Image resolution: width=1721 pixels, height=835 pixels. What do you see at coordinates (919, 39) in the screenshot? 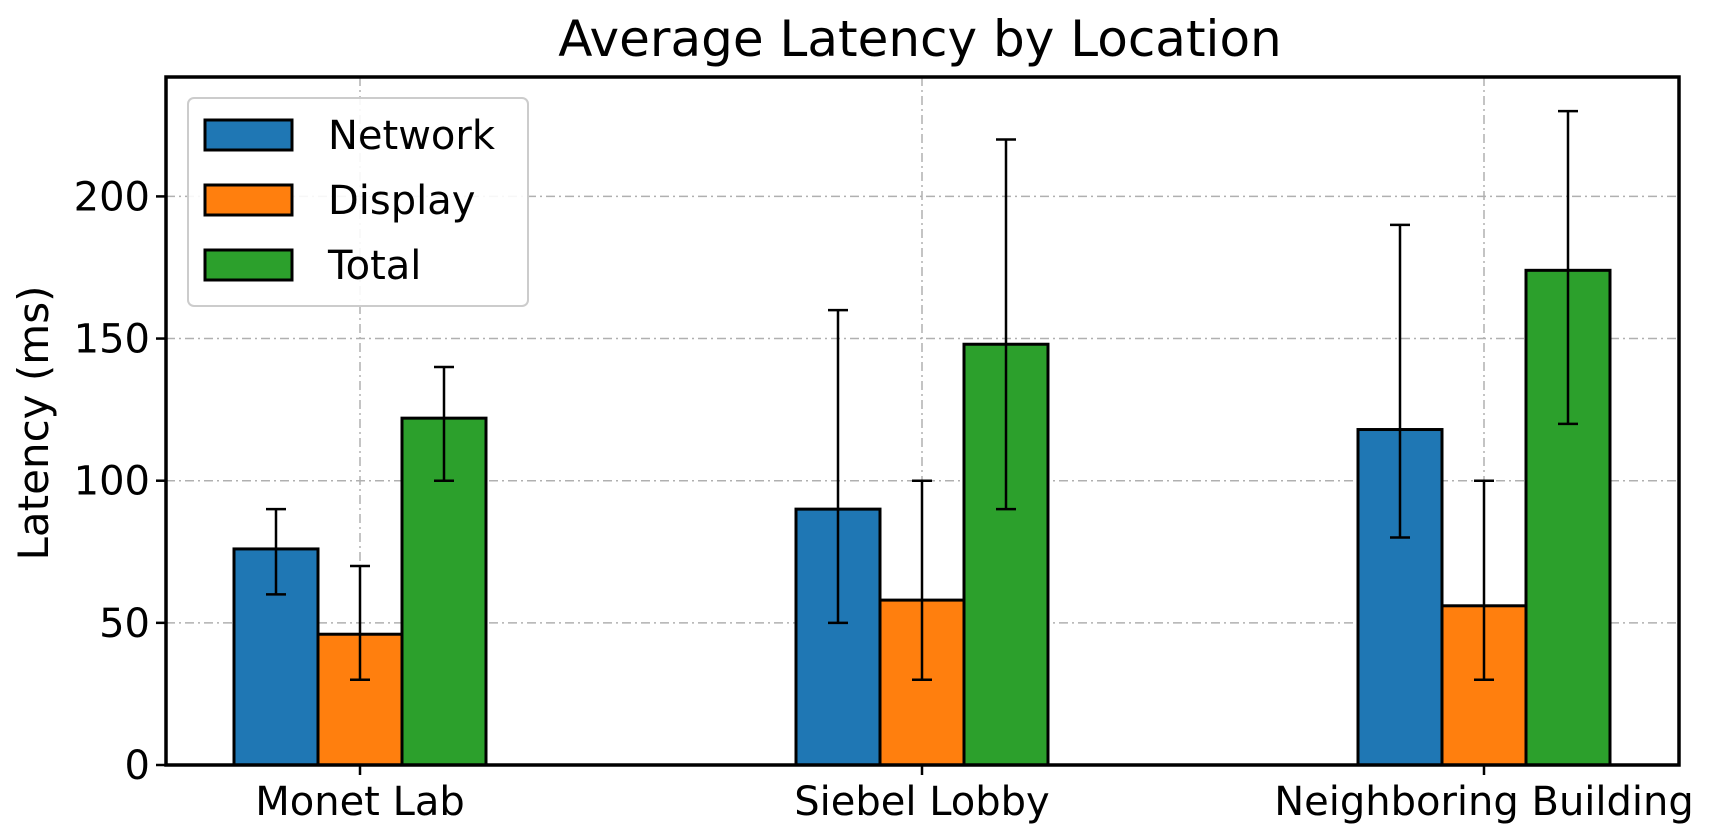
I see `chart-title: Average Latency by Location` at bounding box center [919, 39].